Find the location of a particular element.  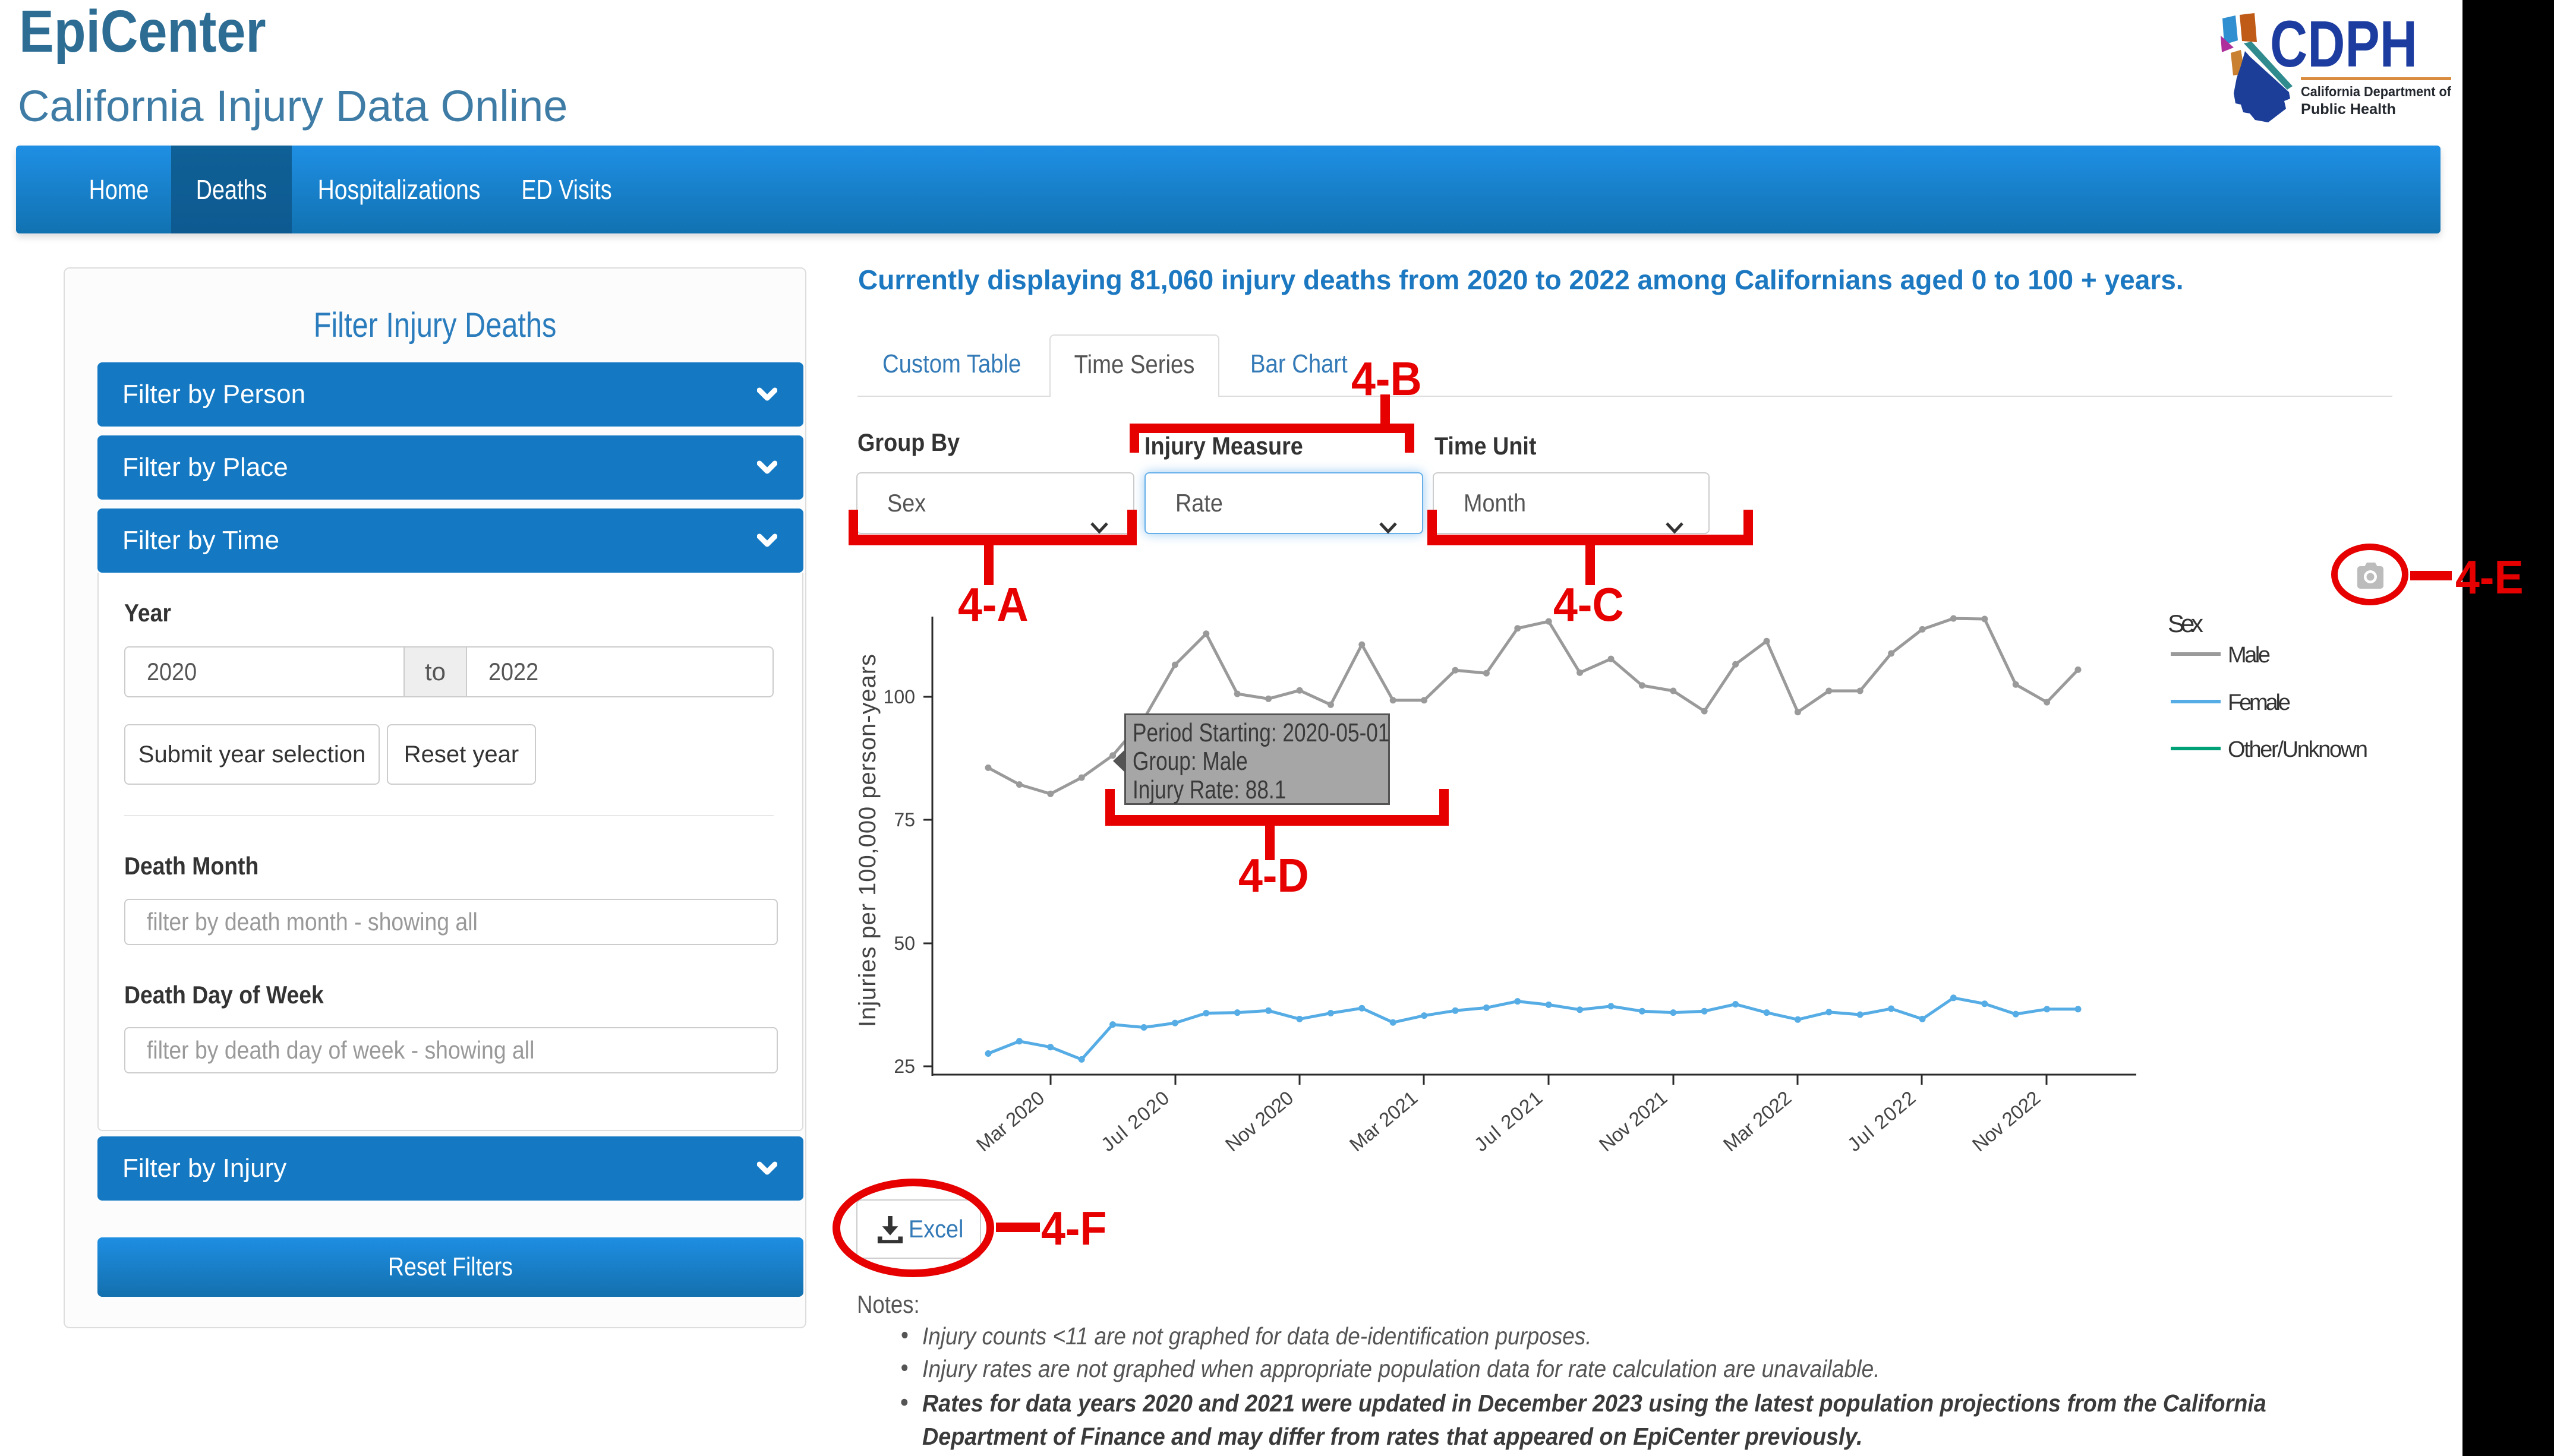

svg-text: CDPH is located at coordinates (2343, 45).